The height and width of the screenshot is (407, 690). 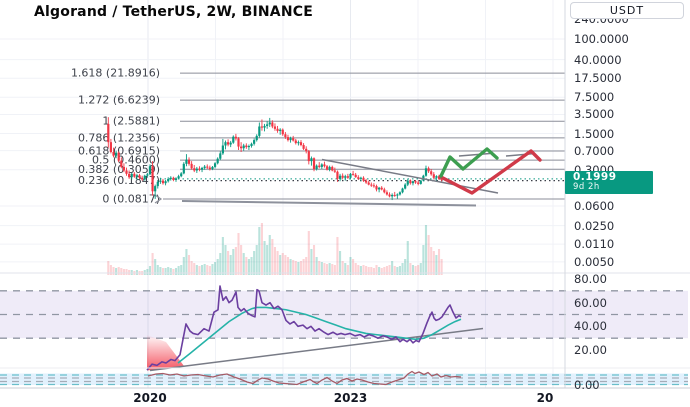 What do you see at coordinates (627, 10) in the screenshot?
I see `currency-unit-button: USDT` at bounding box center [627, 10].